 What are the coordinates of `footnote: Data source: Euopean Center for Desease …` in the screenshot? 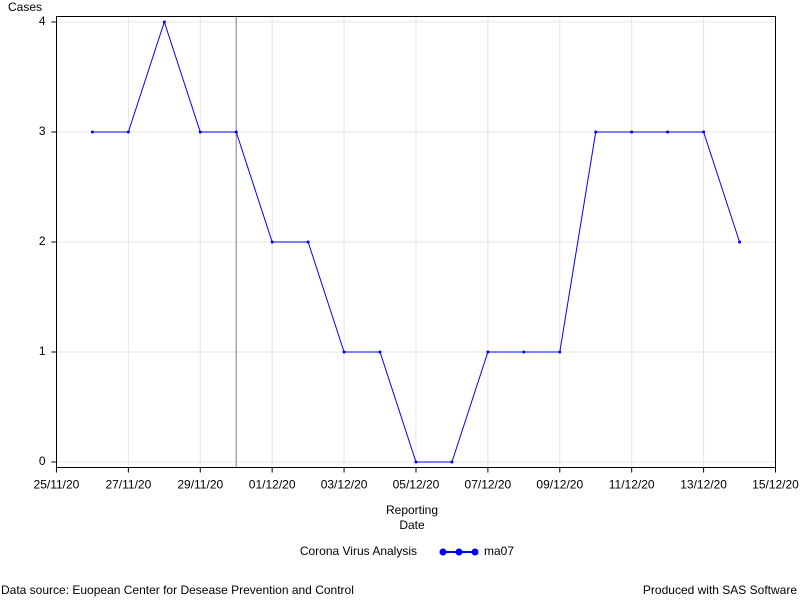 It's located at (177, 590).